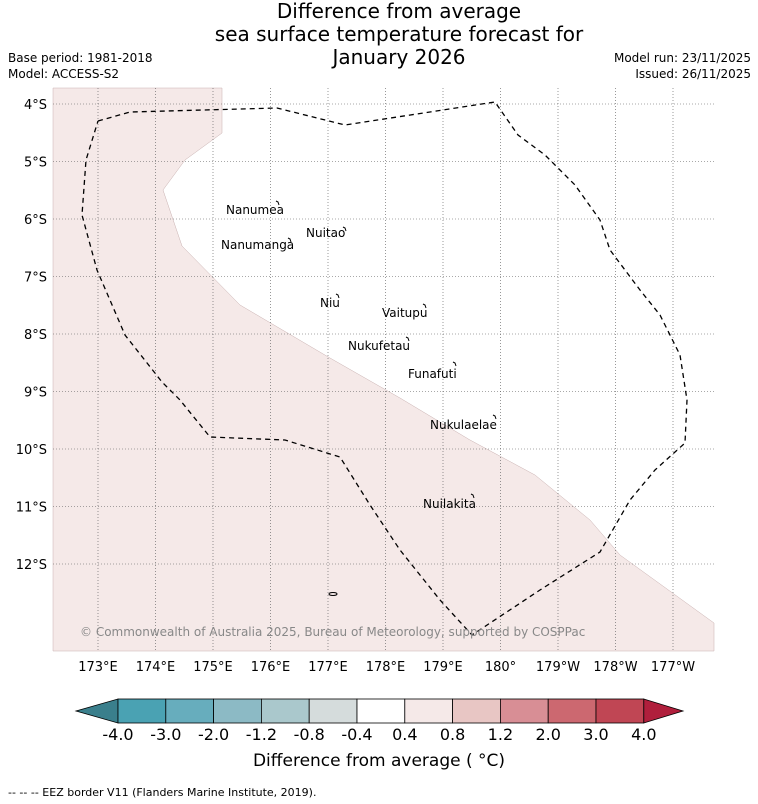  I want to click on title-line-3: January 2026, so click(399, 57).